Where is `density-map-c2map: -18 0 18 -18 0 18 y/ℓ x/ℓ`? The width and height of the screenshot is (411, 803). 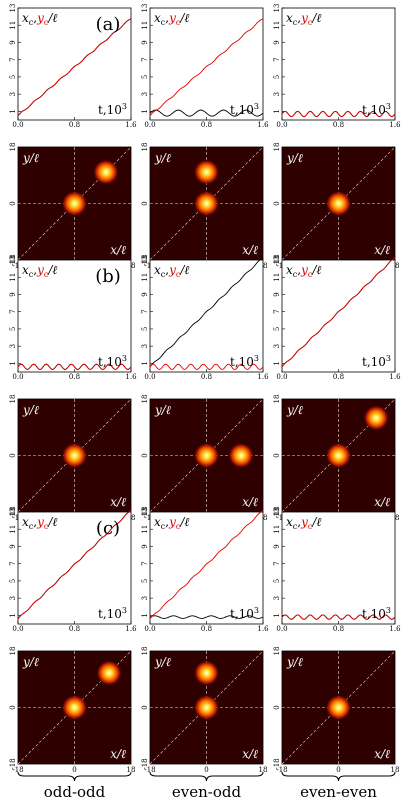
density-map-c2map: -18 0 18 -18 0 18 y/ℓ x/ℓ is located at coordinates (204, 710).